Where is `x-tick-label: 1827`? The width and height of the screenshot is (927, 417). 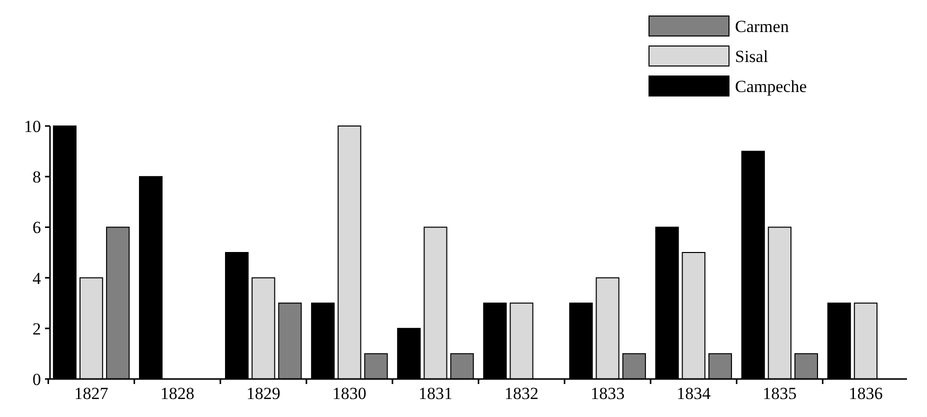
x-tick-label: 1827 is located at coordinates (91, 393).